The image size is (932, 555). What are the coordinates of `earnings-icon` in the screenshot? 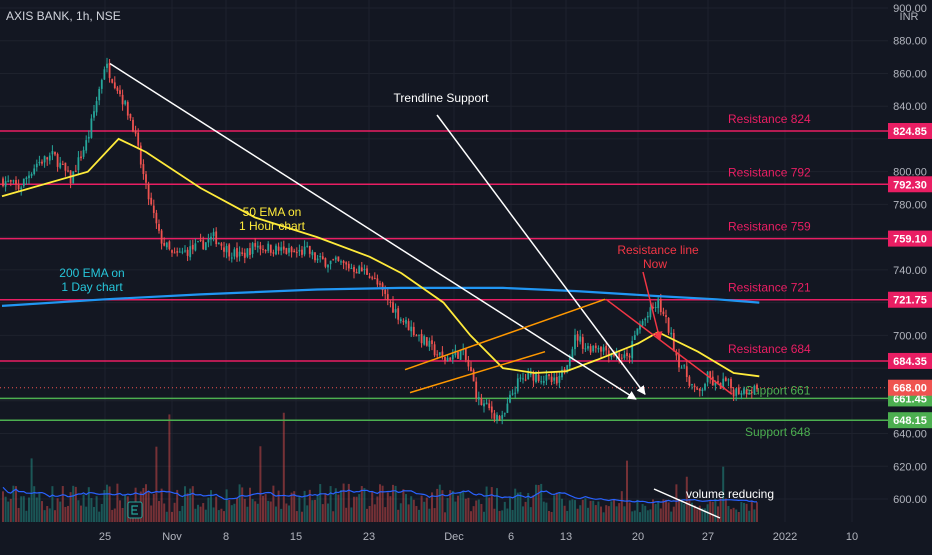 It's located at (135, 510).